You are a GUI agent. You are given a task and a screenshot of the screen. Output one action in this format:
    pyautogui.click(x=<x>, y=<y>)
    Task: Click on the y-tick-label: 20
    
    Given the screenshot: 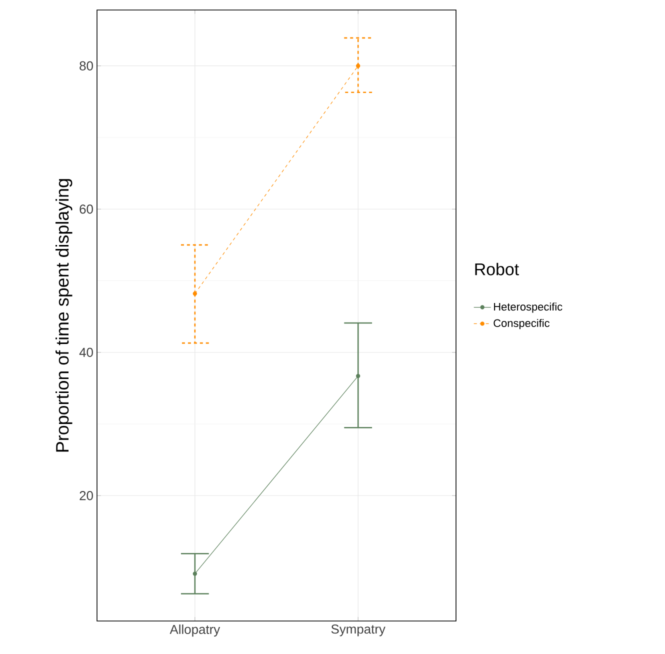 What is the action you would take?
    pyautogui.click(x=86, y=495)
    